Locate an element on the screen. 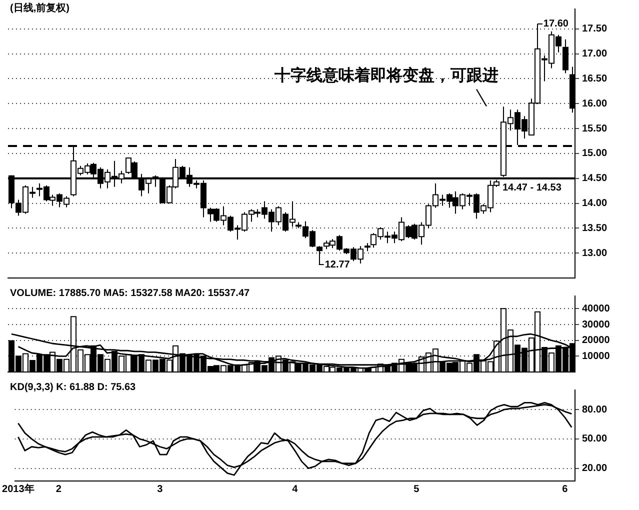  y-tick-label: 13.50 is located at coordinates (595, 228).